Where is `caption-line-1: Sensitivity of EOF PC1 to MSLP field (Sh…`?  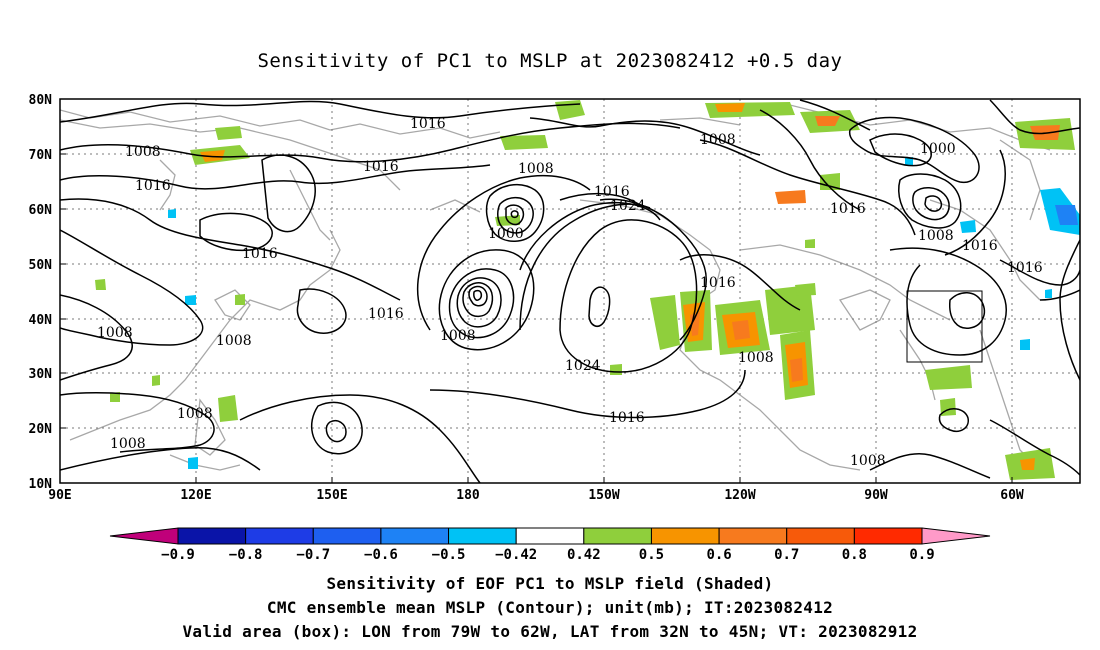 caption-line-1: Sensitivity of EOF PC1 to MSLP field (Sh… is located at coordinates (550, 583).